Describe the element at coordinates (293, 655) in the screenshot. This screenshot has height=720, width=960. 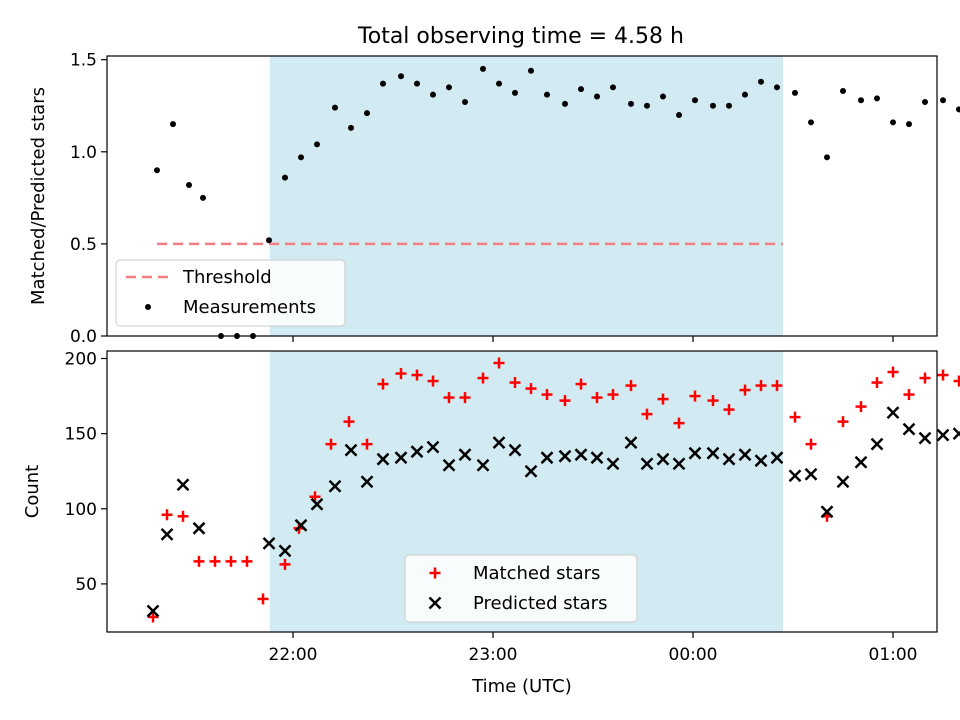
I see `x-tick-label: 22:00` at that location.